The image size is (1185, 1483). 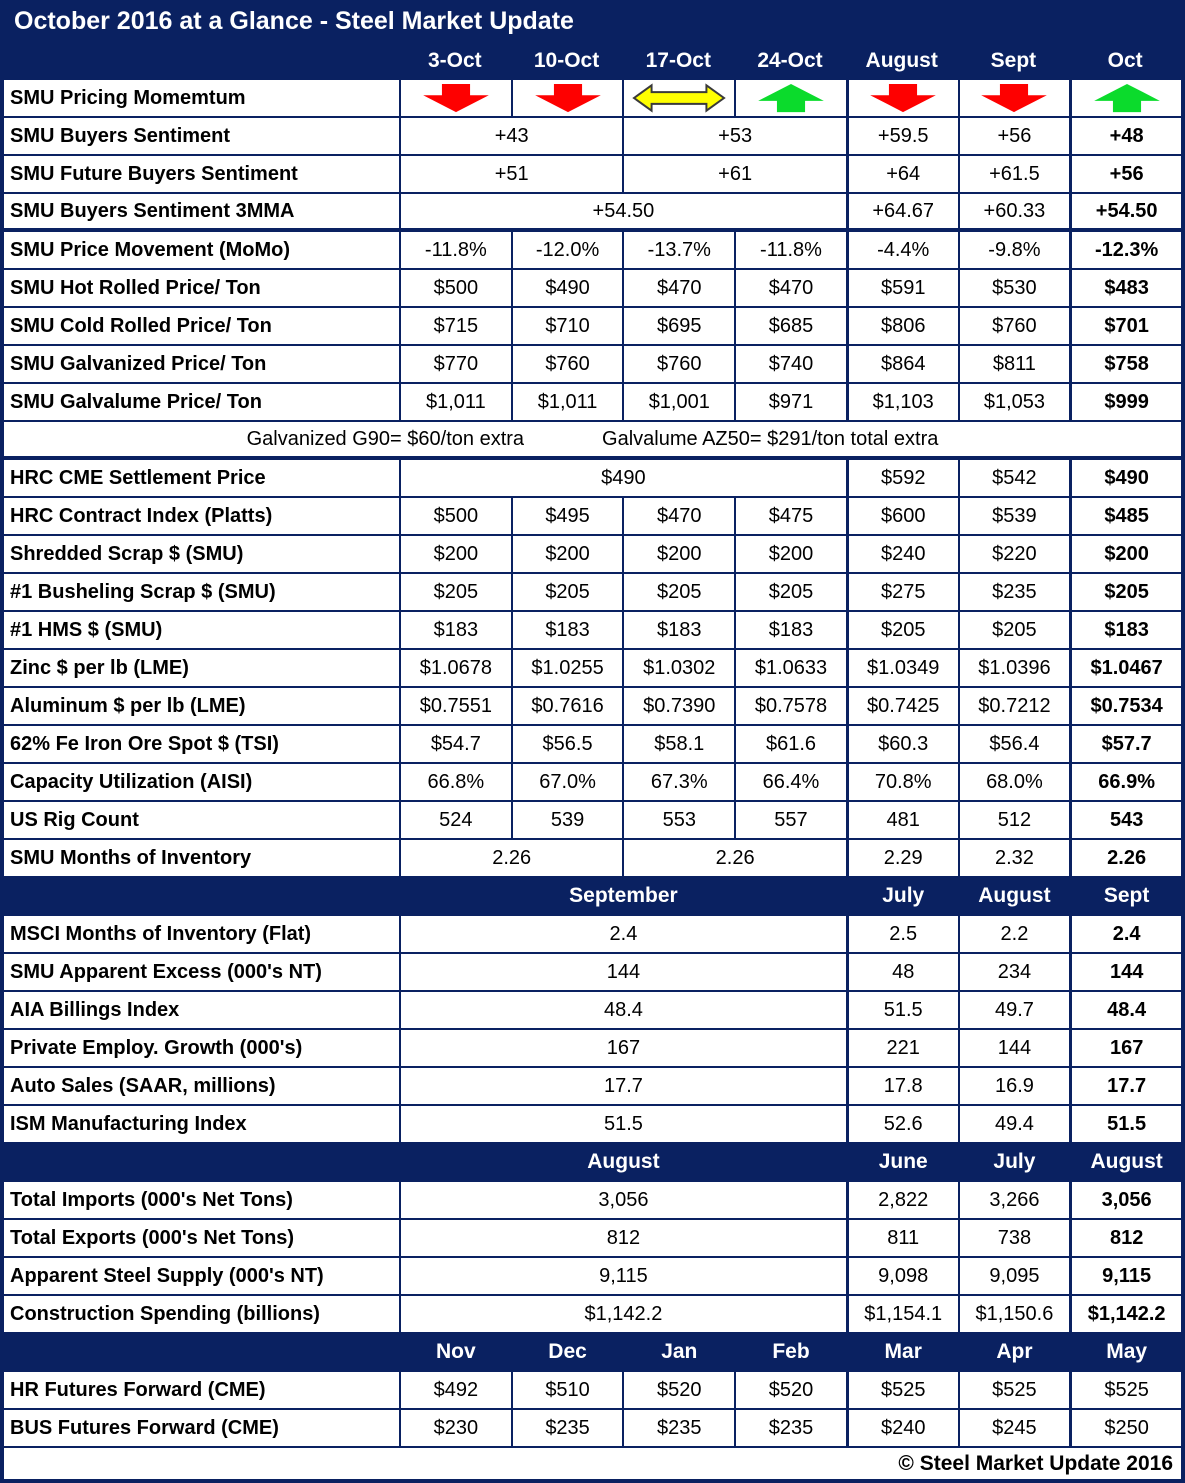 I want to click on row-label: AIA Billings Index, so click(x=95, y=1009).